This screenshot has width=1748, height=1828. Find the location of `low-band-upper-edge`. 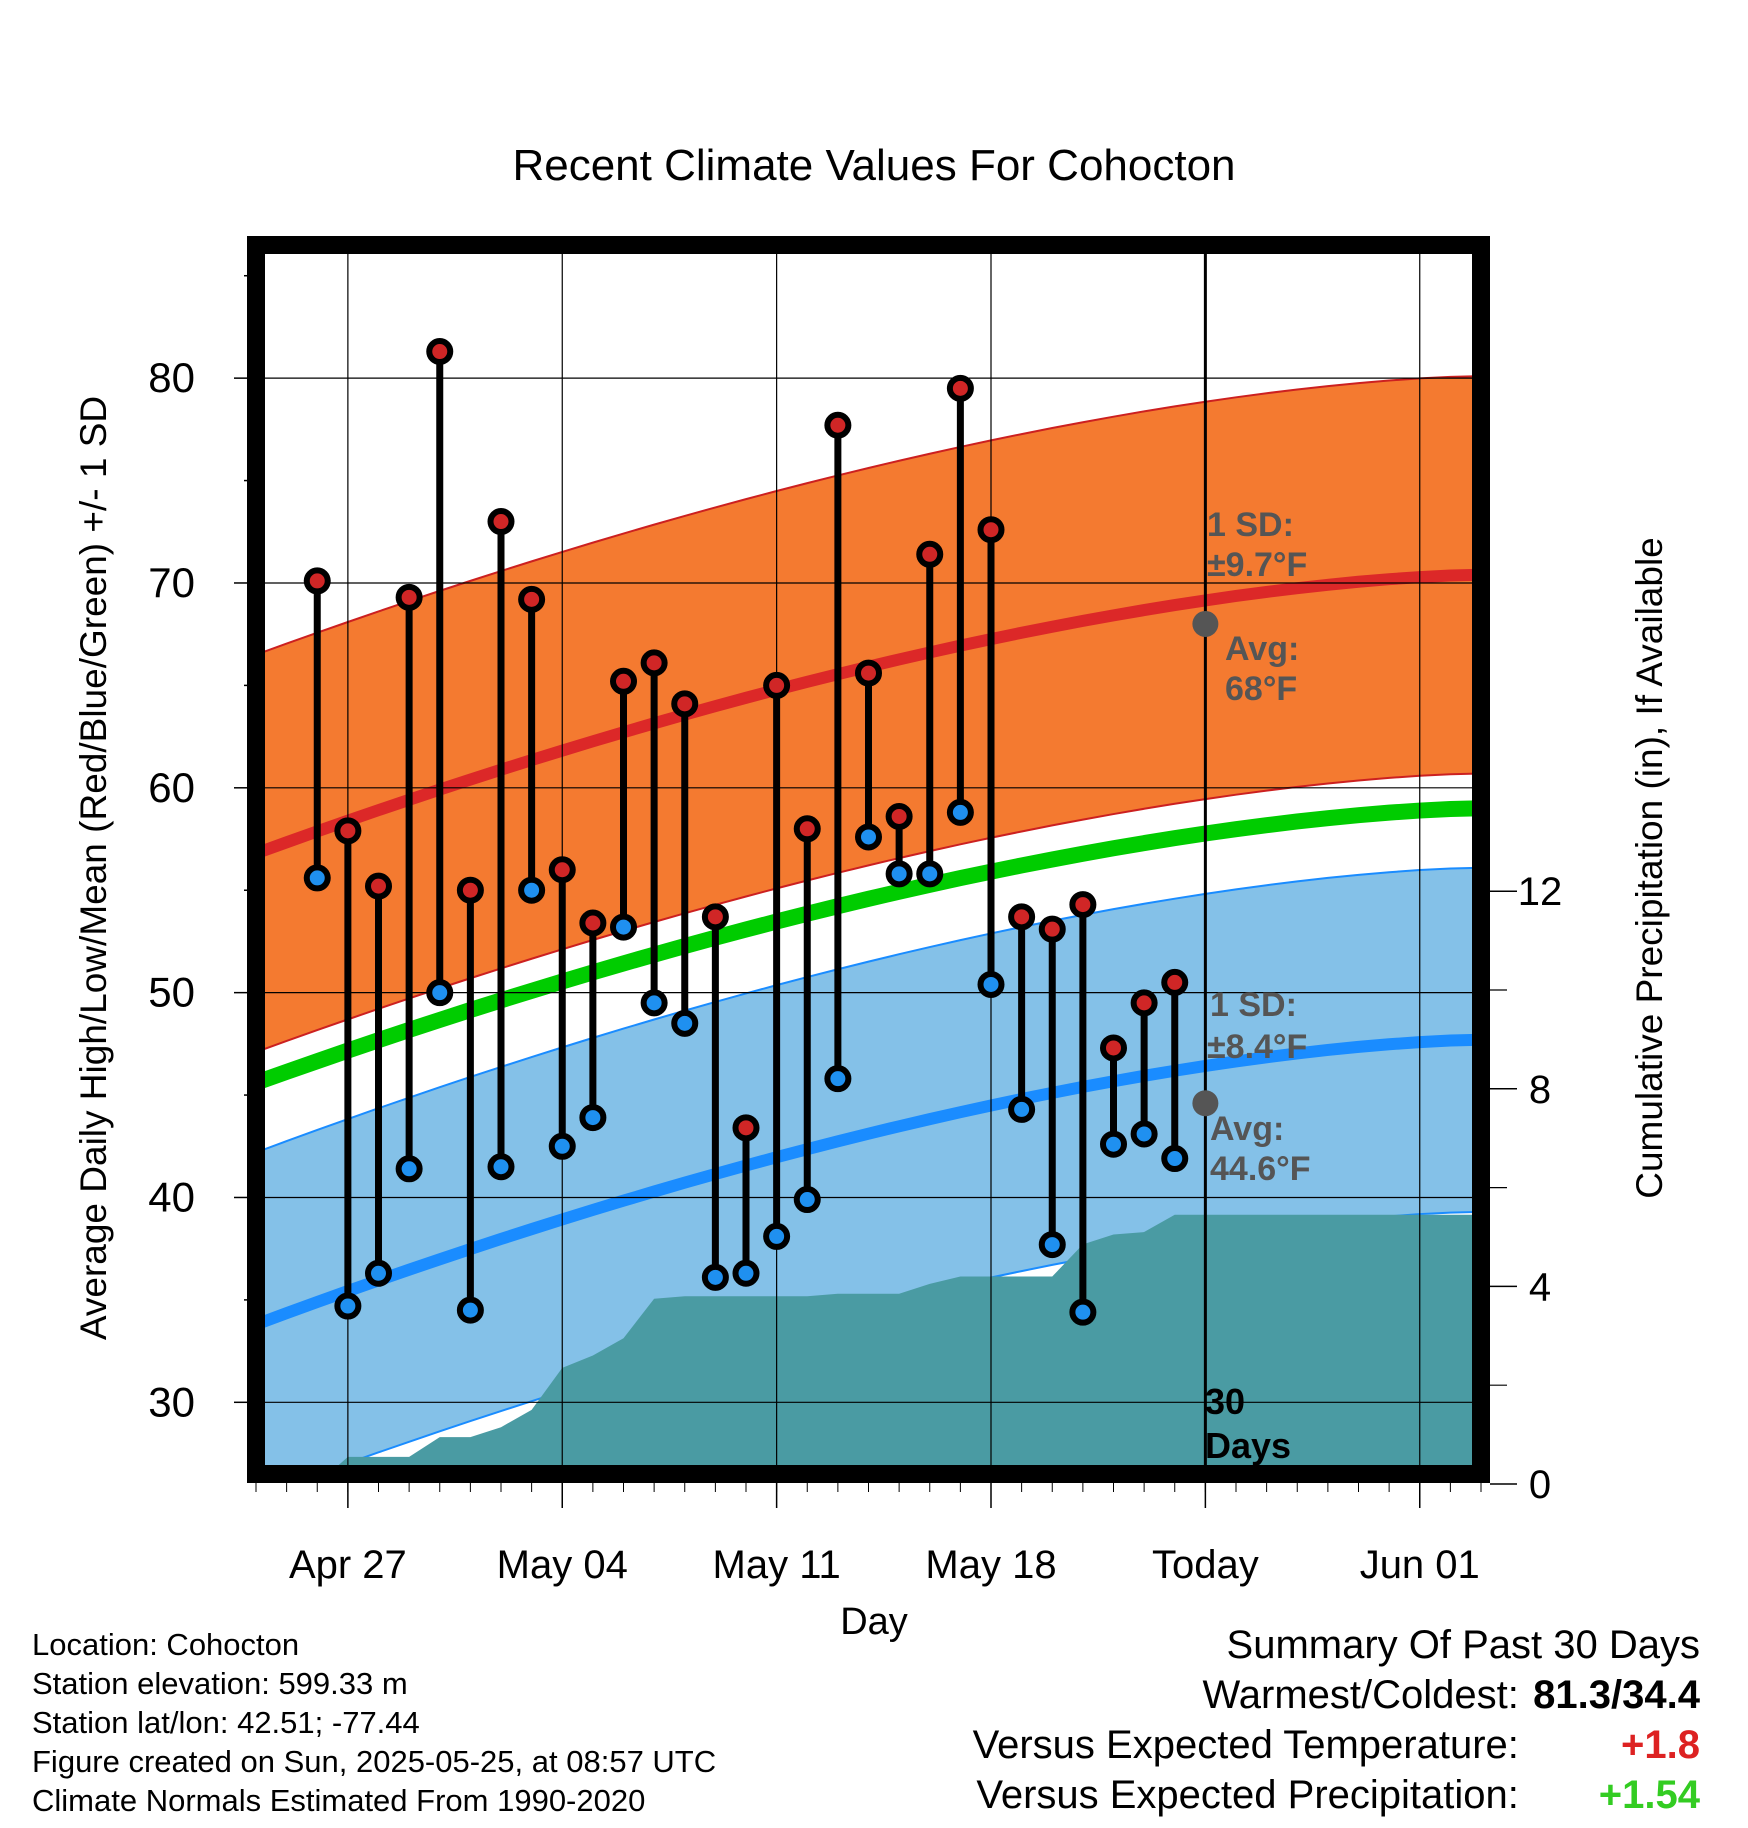

low-band-upper-edge is located at coordinates (868, 1010).